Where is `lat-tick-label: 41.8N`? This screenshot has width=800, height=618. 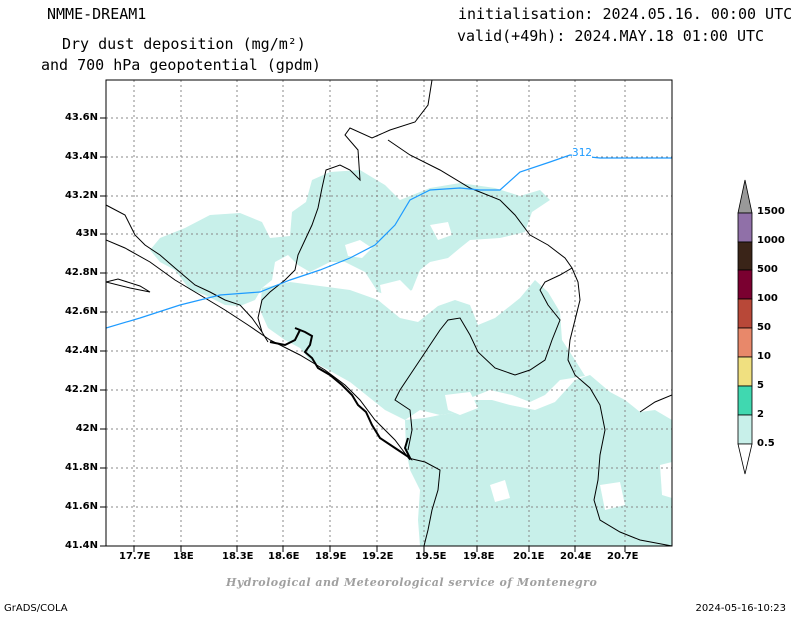
lat-tick-label: 41.8N is located at coordinates (81, 467).